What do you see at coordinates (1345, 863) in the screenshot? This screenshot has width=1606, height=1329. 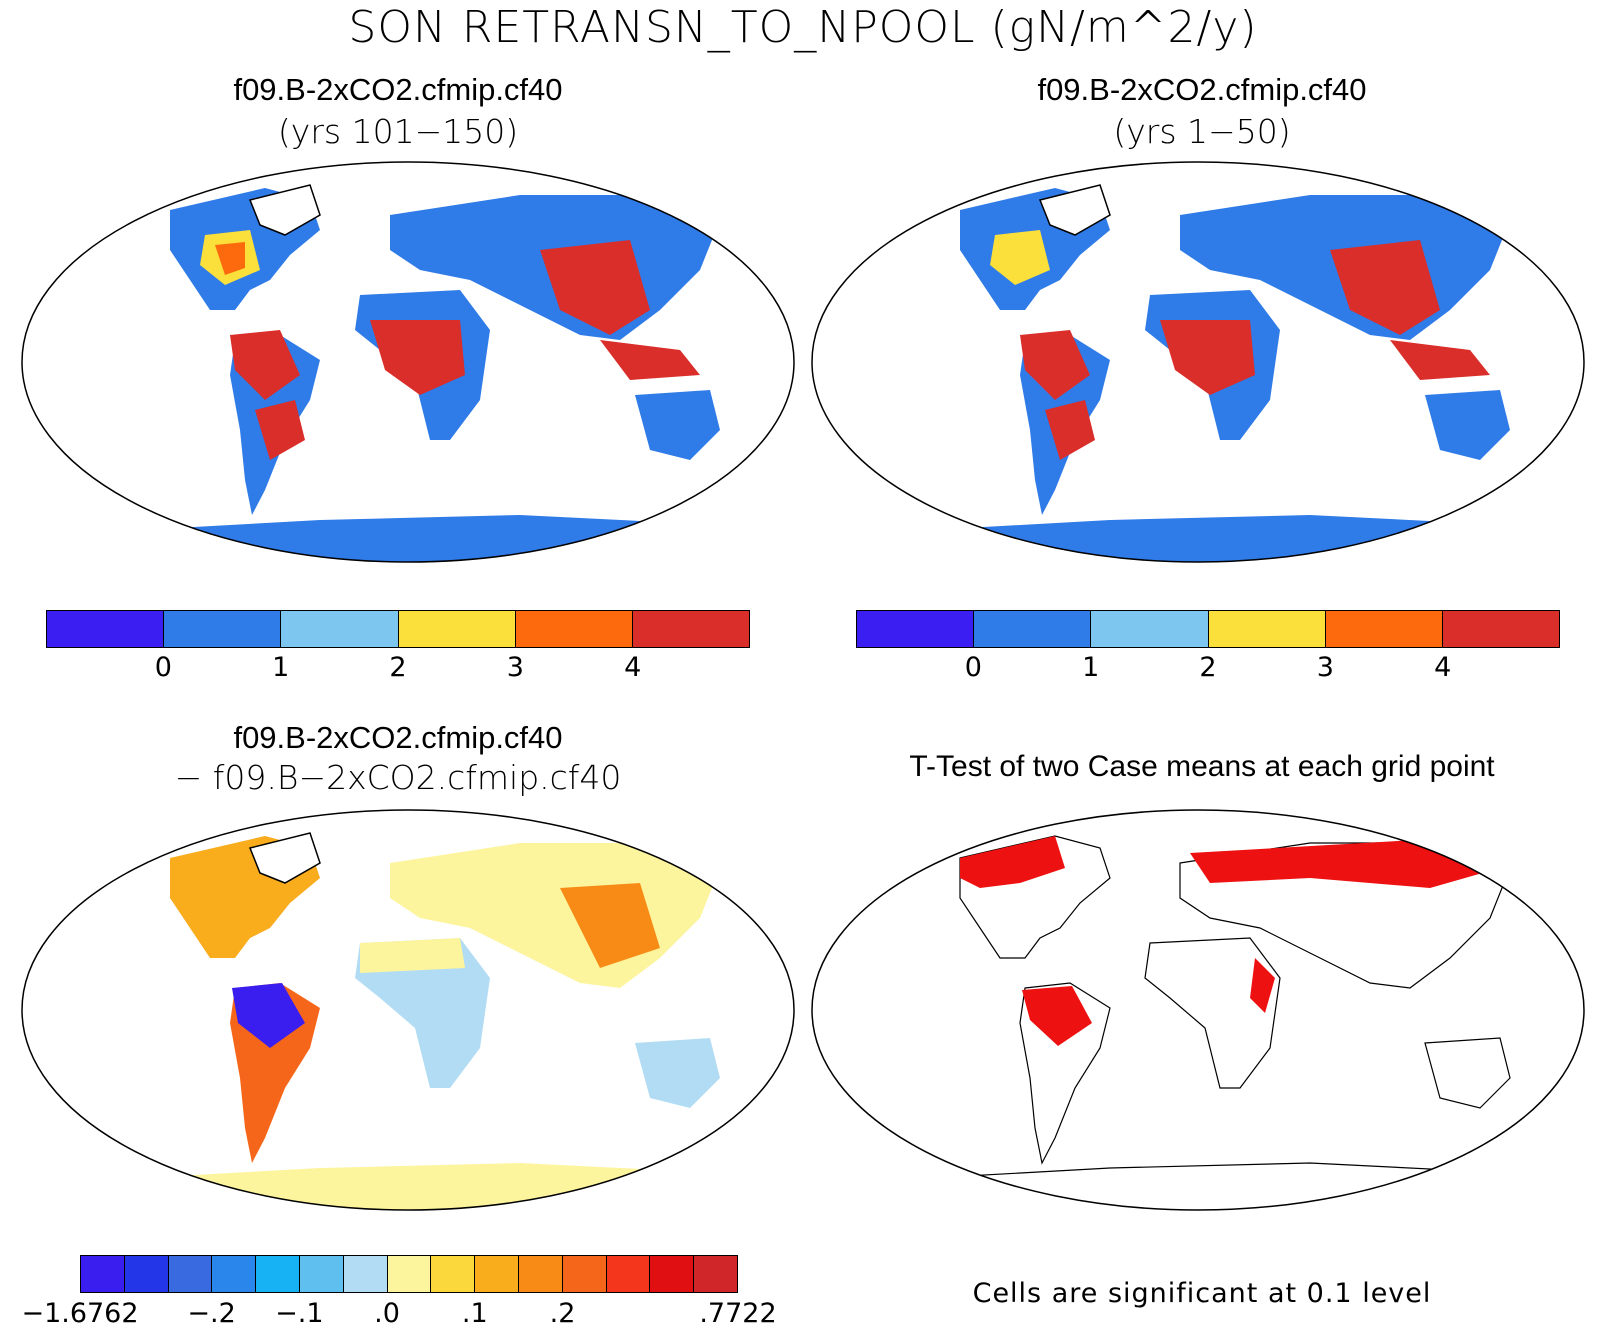 I see `sig-eurasia-north` at bounding box center [1345, 863].